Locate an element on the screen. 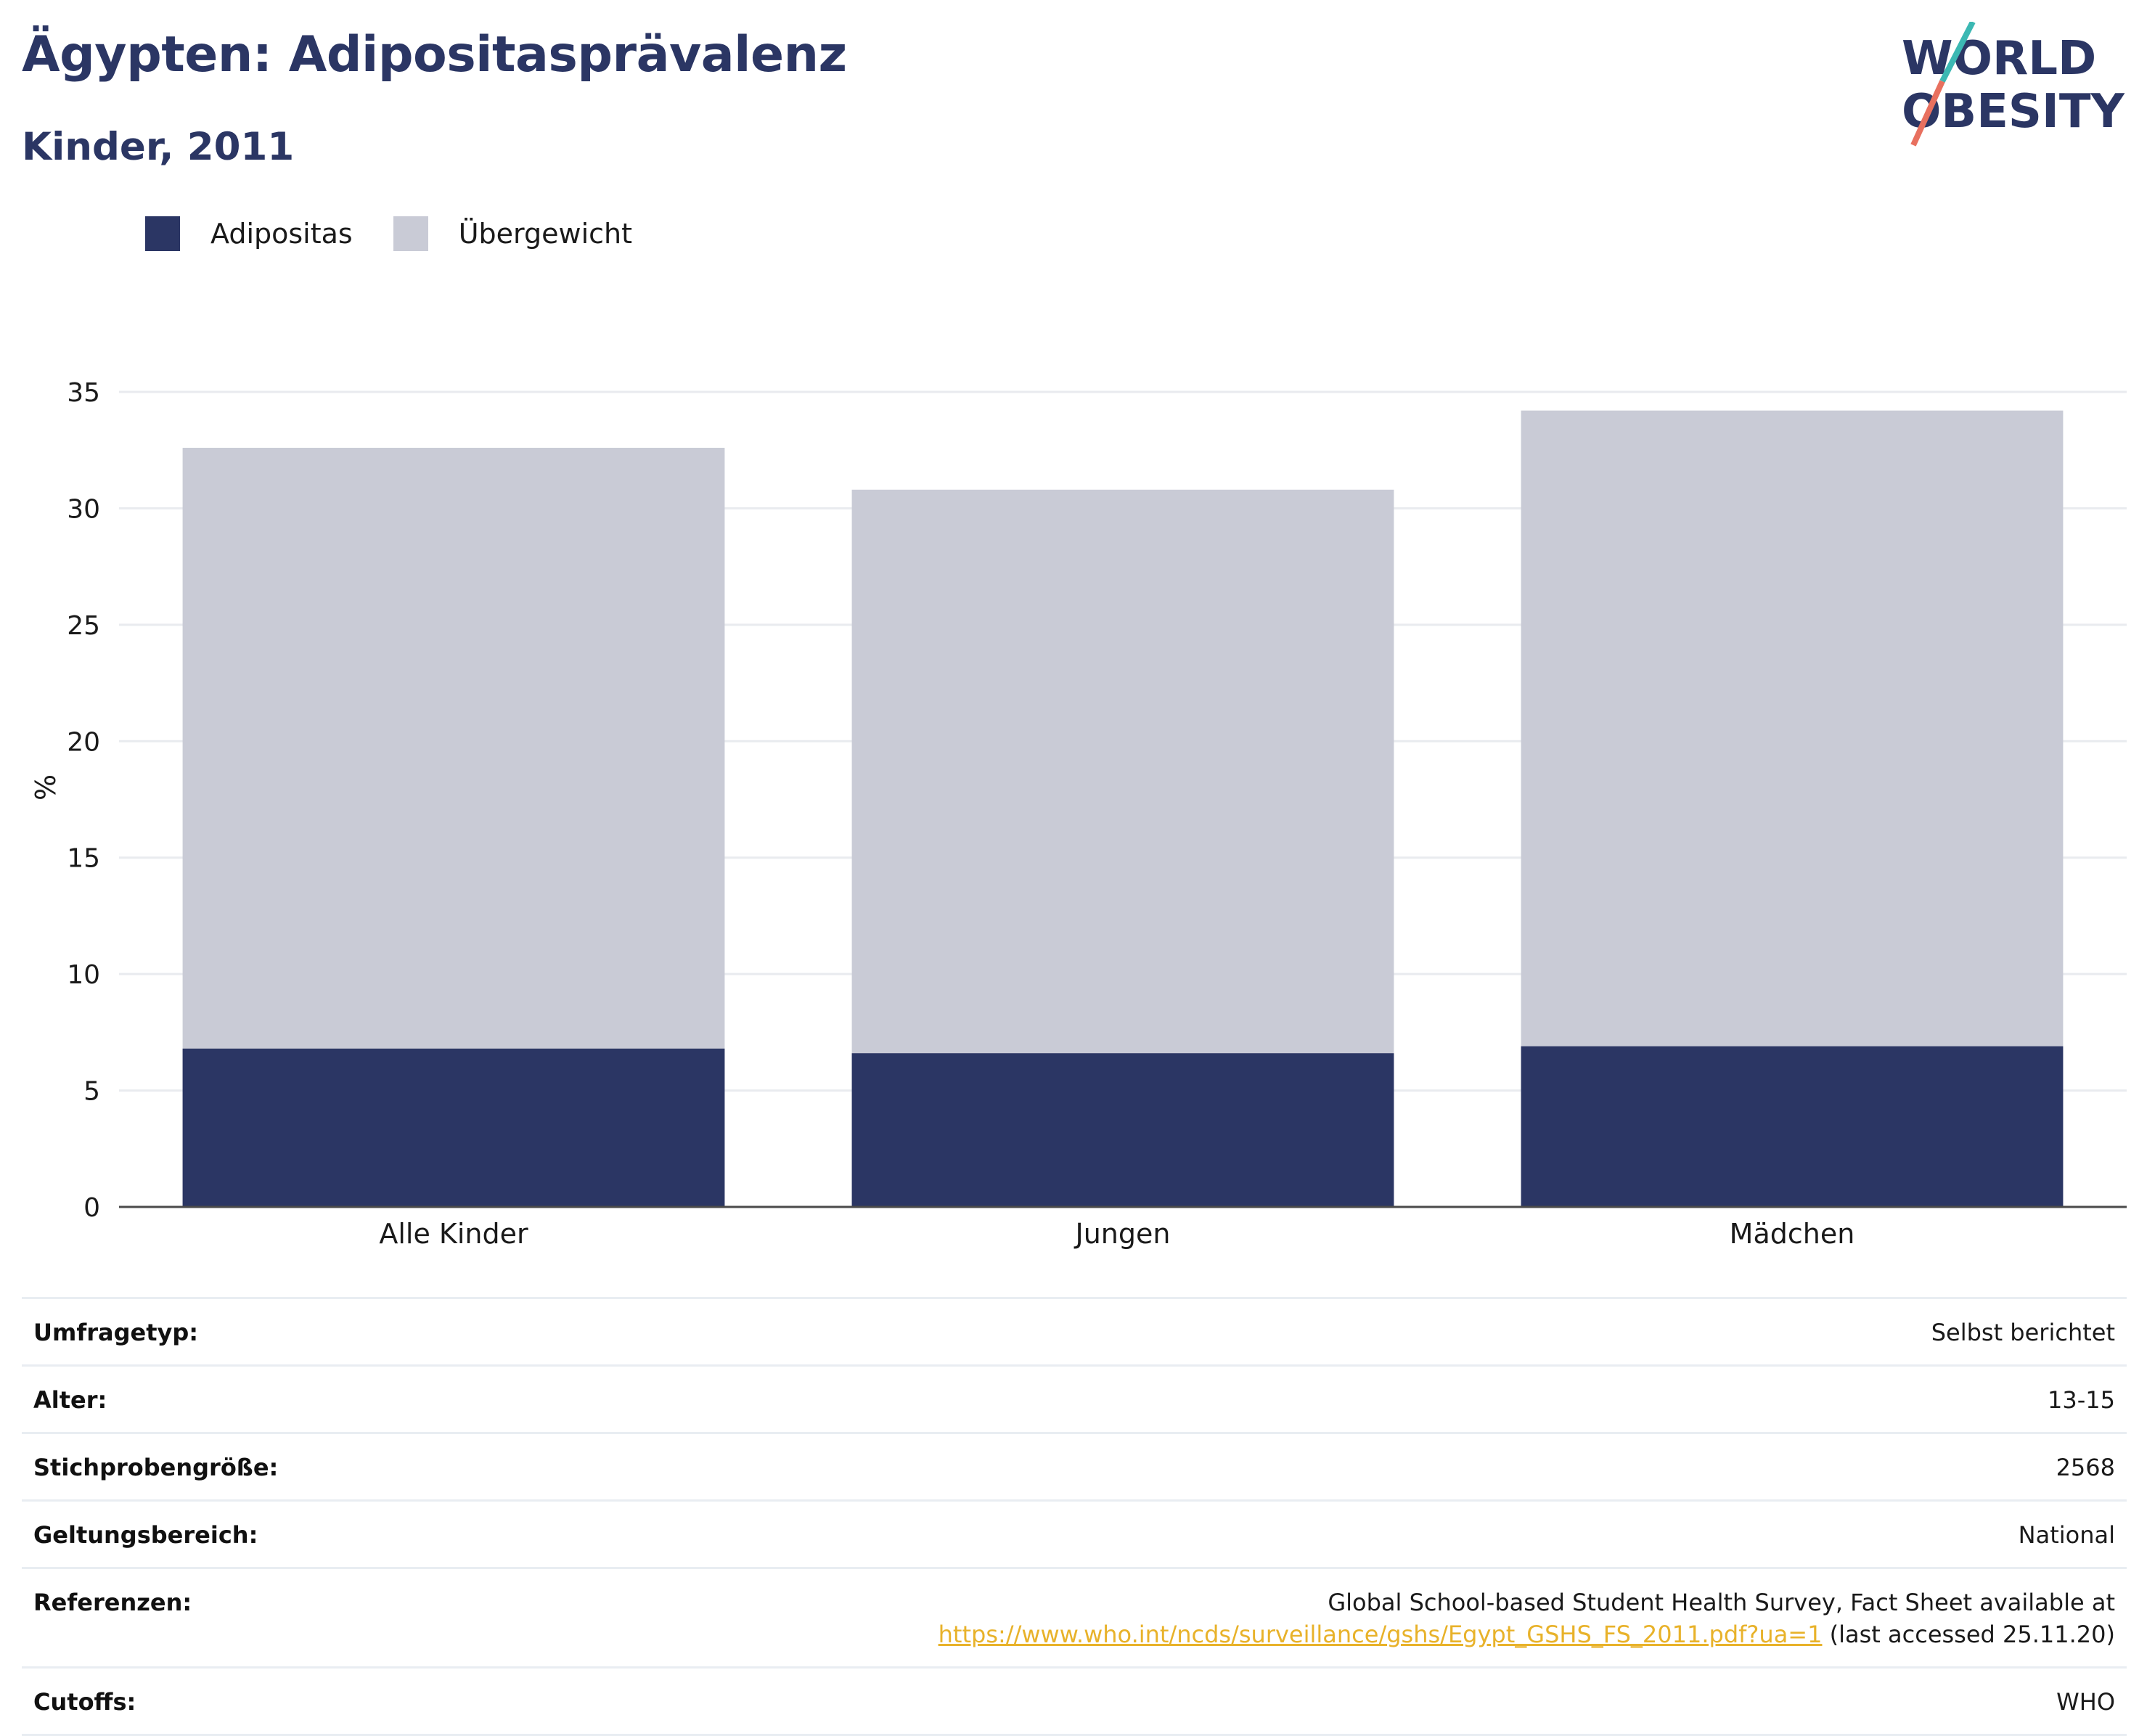 The height and width of the screenshot is (1736, 2147). legend-item-adipositas: Adipositas is located at coordinates (249, 233).